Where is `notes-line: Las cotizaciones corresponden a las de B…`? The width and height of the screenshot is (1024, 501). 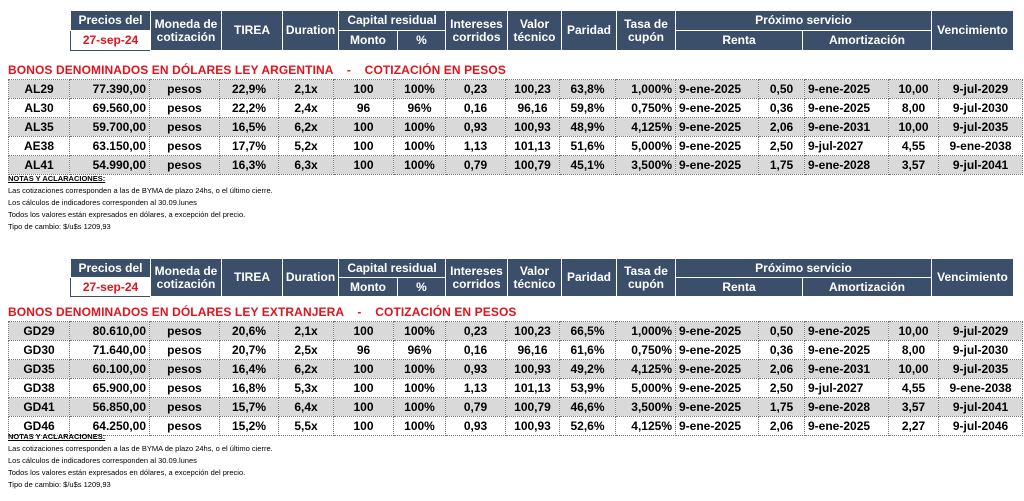 notes-line: Las cotizaciones corresponden a las de B… is located at coordinates (140, 448).